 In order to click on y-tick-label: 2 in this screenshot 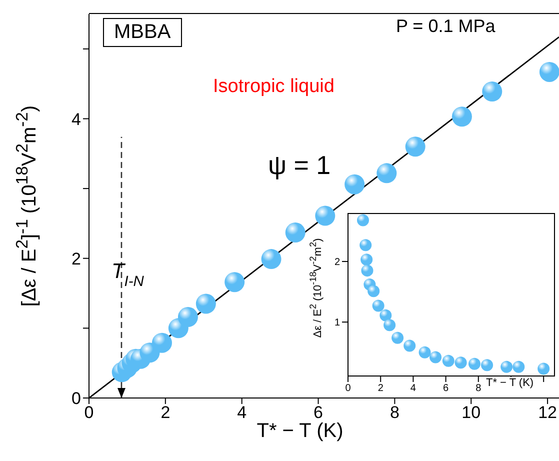, I will do `click(76, 258)`.